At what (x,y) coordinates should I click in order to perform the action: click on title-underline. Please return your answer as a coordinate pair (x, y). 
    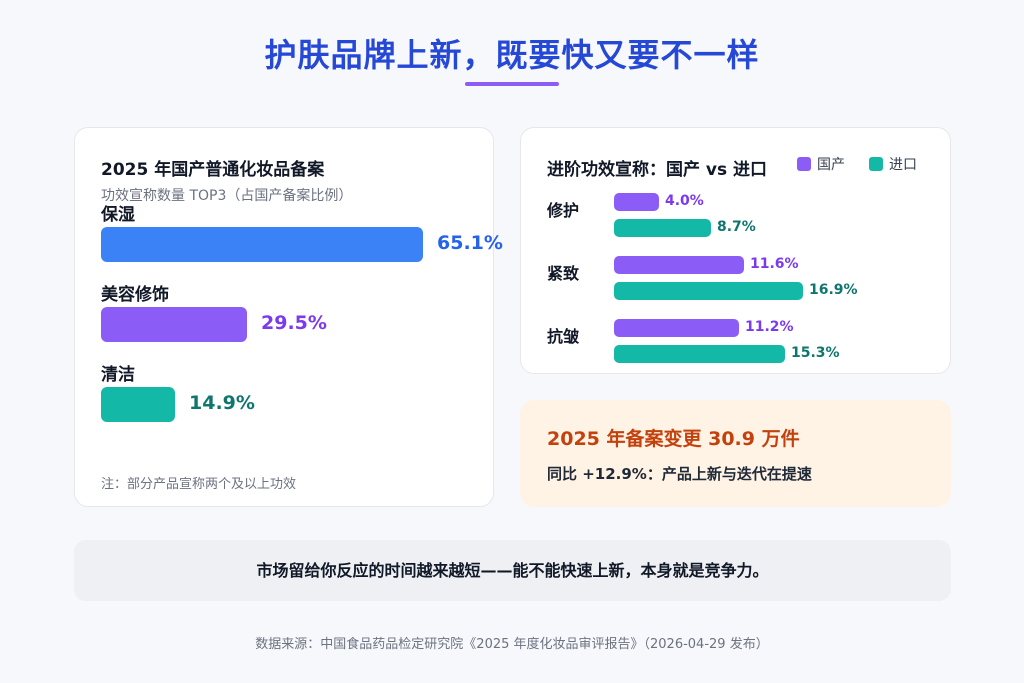
    Looking at the image, I should click on (512, 84).